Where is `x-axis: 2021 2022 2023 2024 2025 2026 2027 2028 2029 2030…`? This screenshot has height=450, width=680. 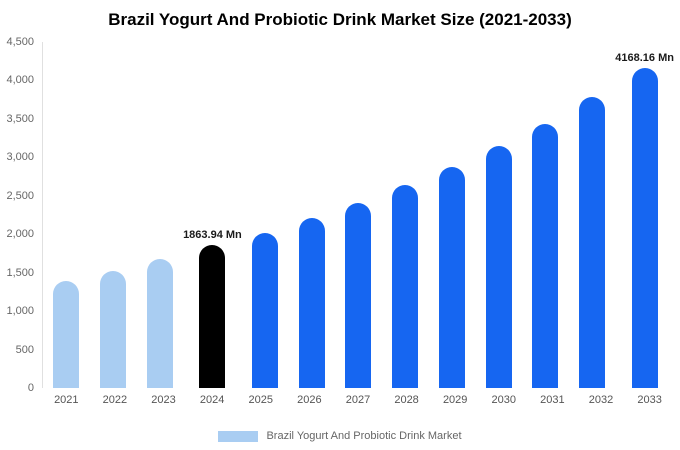 x-axis: 2021 2022 2023 2024 2025 2026 2027 2028 2029 2030… is located at coordinates (358, 400).